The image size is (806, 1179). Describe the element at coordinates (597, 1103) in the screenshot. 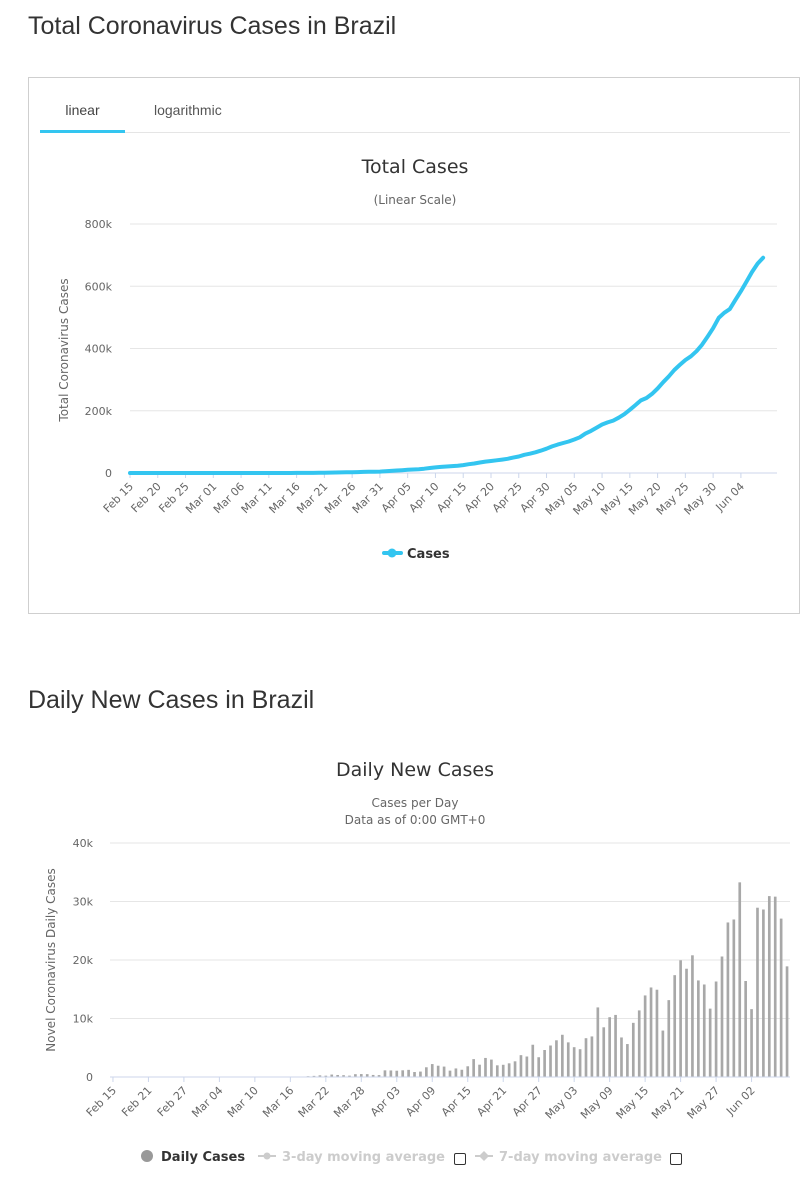

I see `x-tick-label: May 09` at that location.